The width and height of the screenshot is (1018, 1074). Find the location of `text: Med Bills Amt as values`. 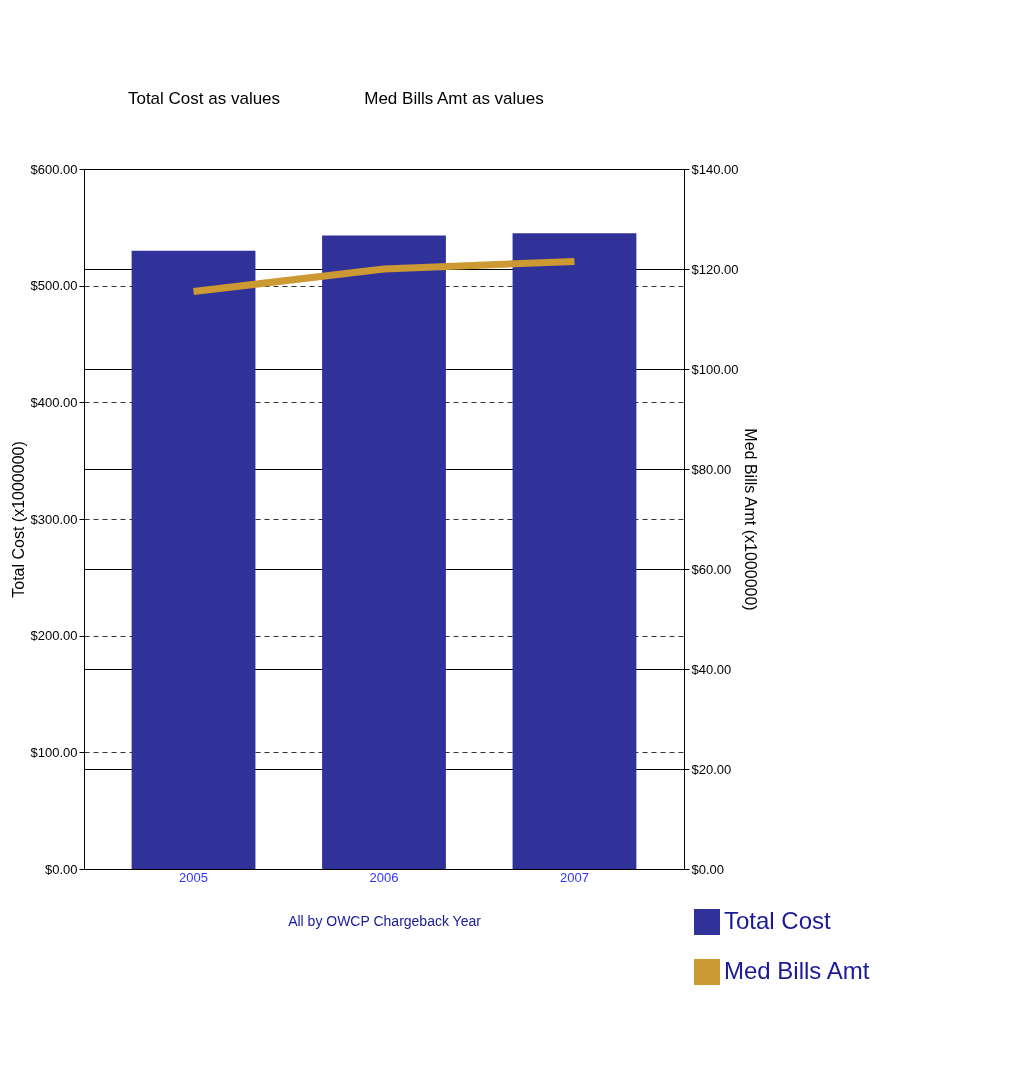

text: Med Bills Amt as values is located at coordinates (454, 98).